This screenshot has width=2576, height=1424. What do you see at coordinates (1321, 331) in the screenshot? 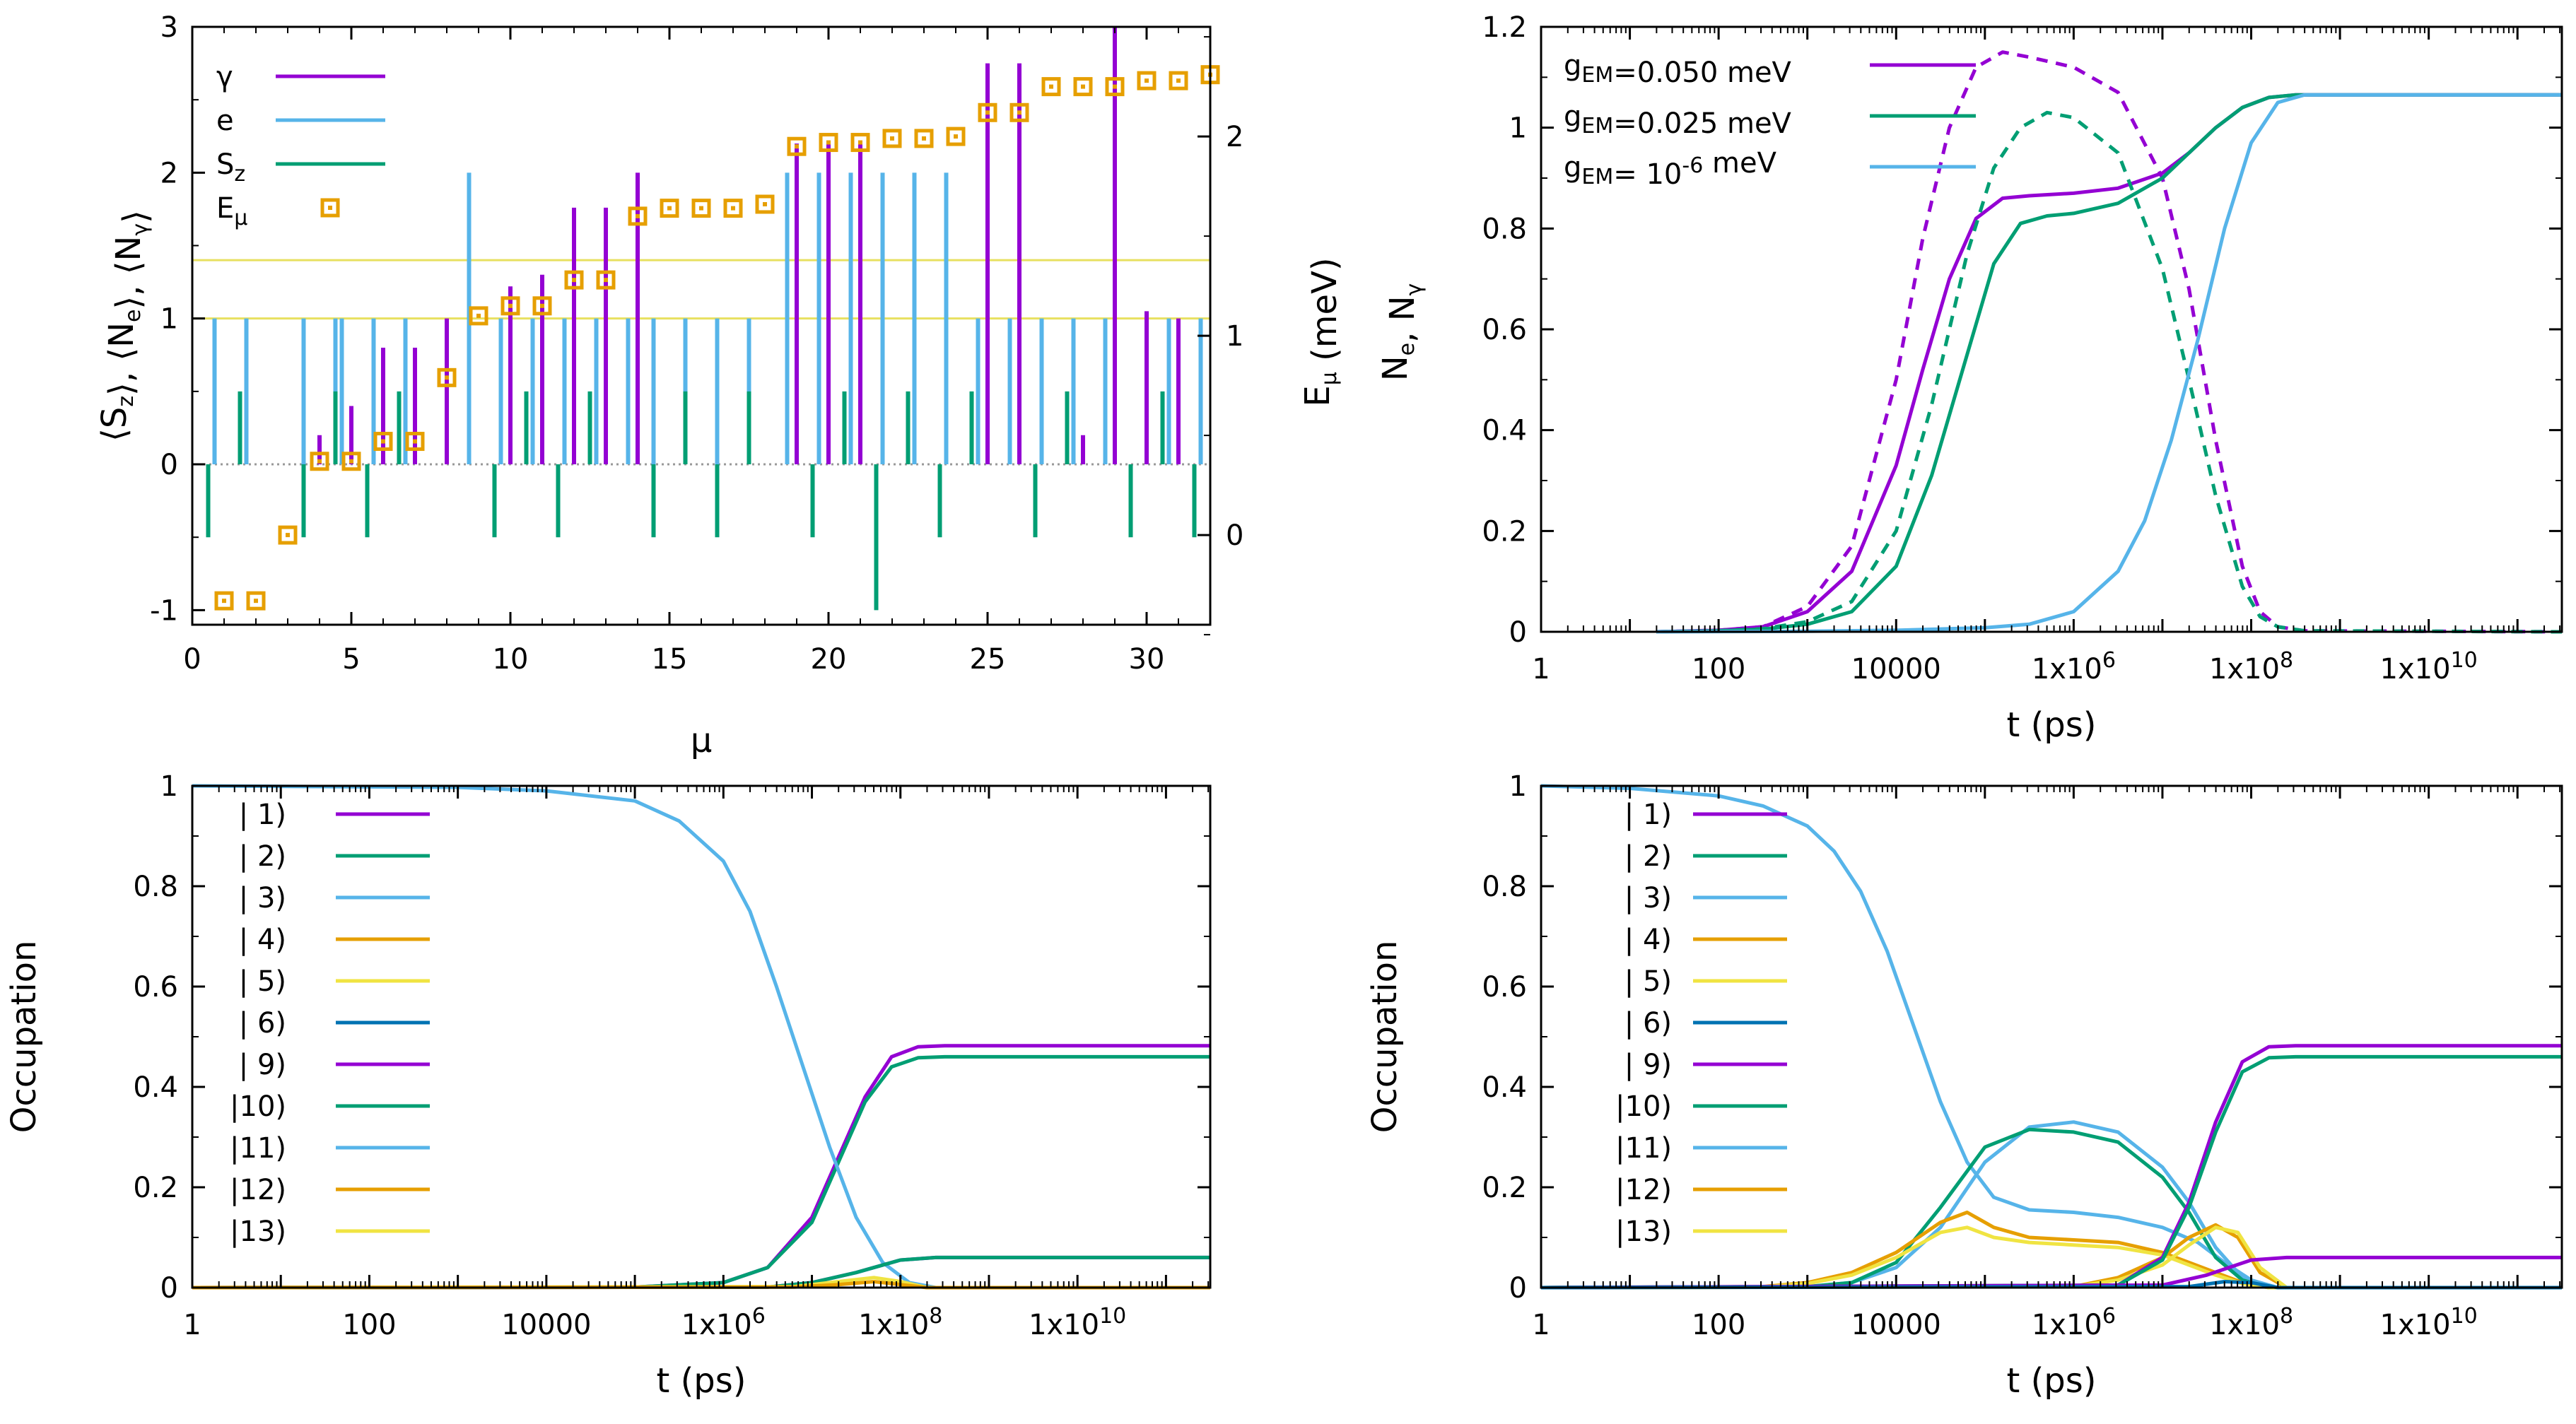
I see `y2-axis-label: Eμ (meV)` at bounding box center [1321, 331].